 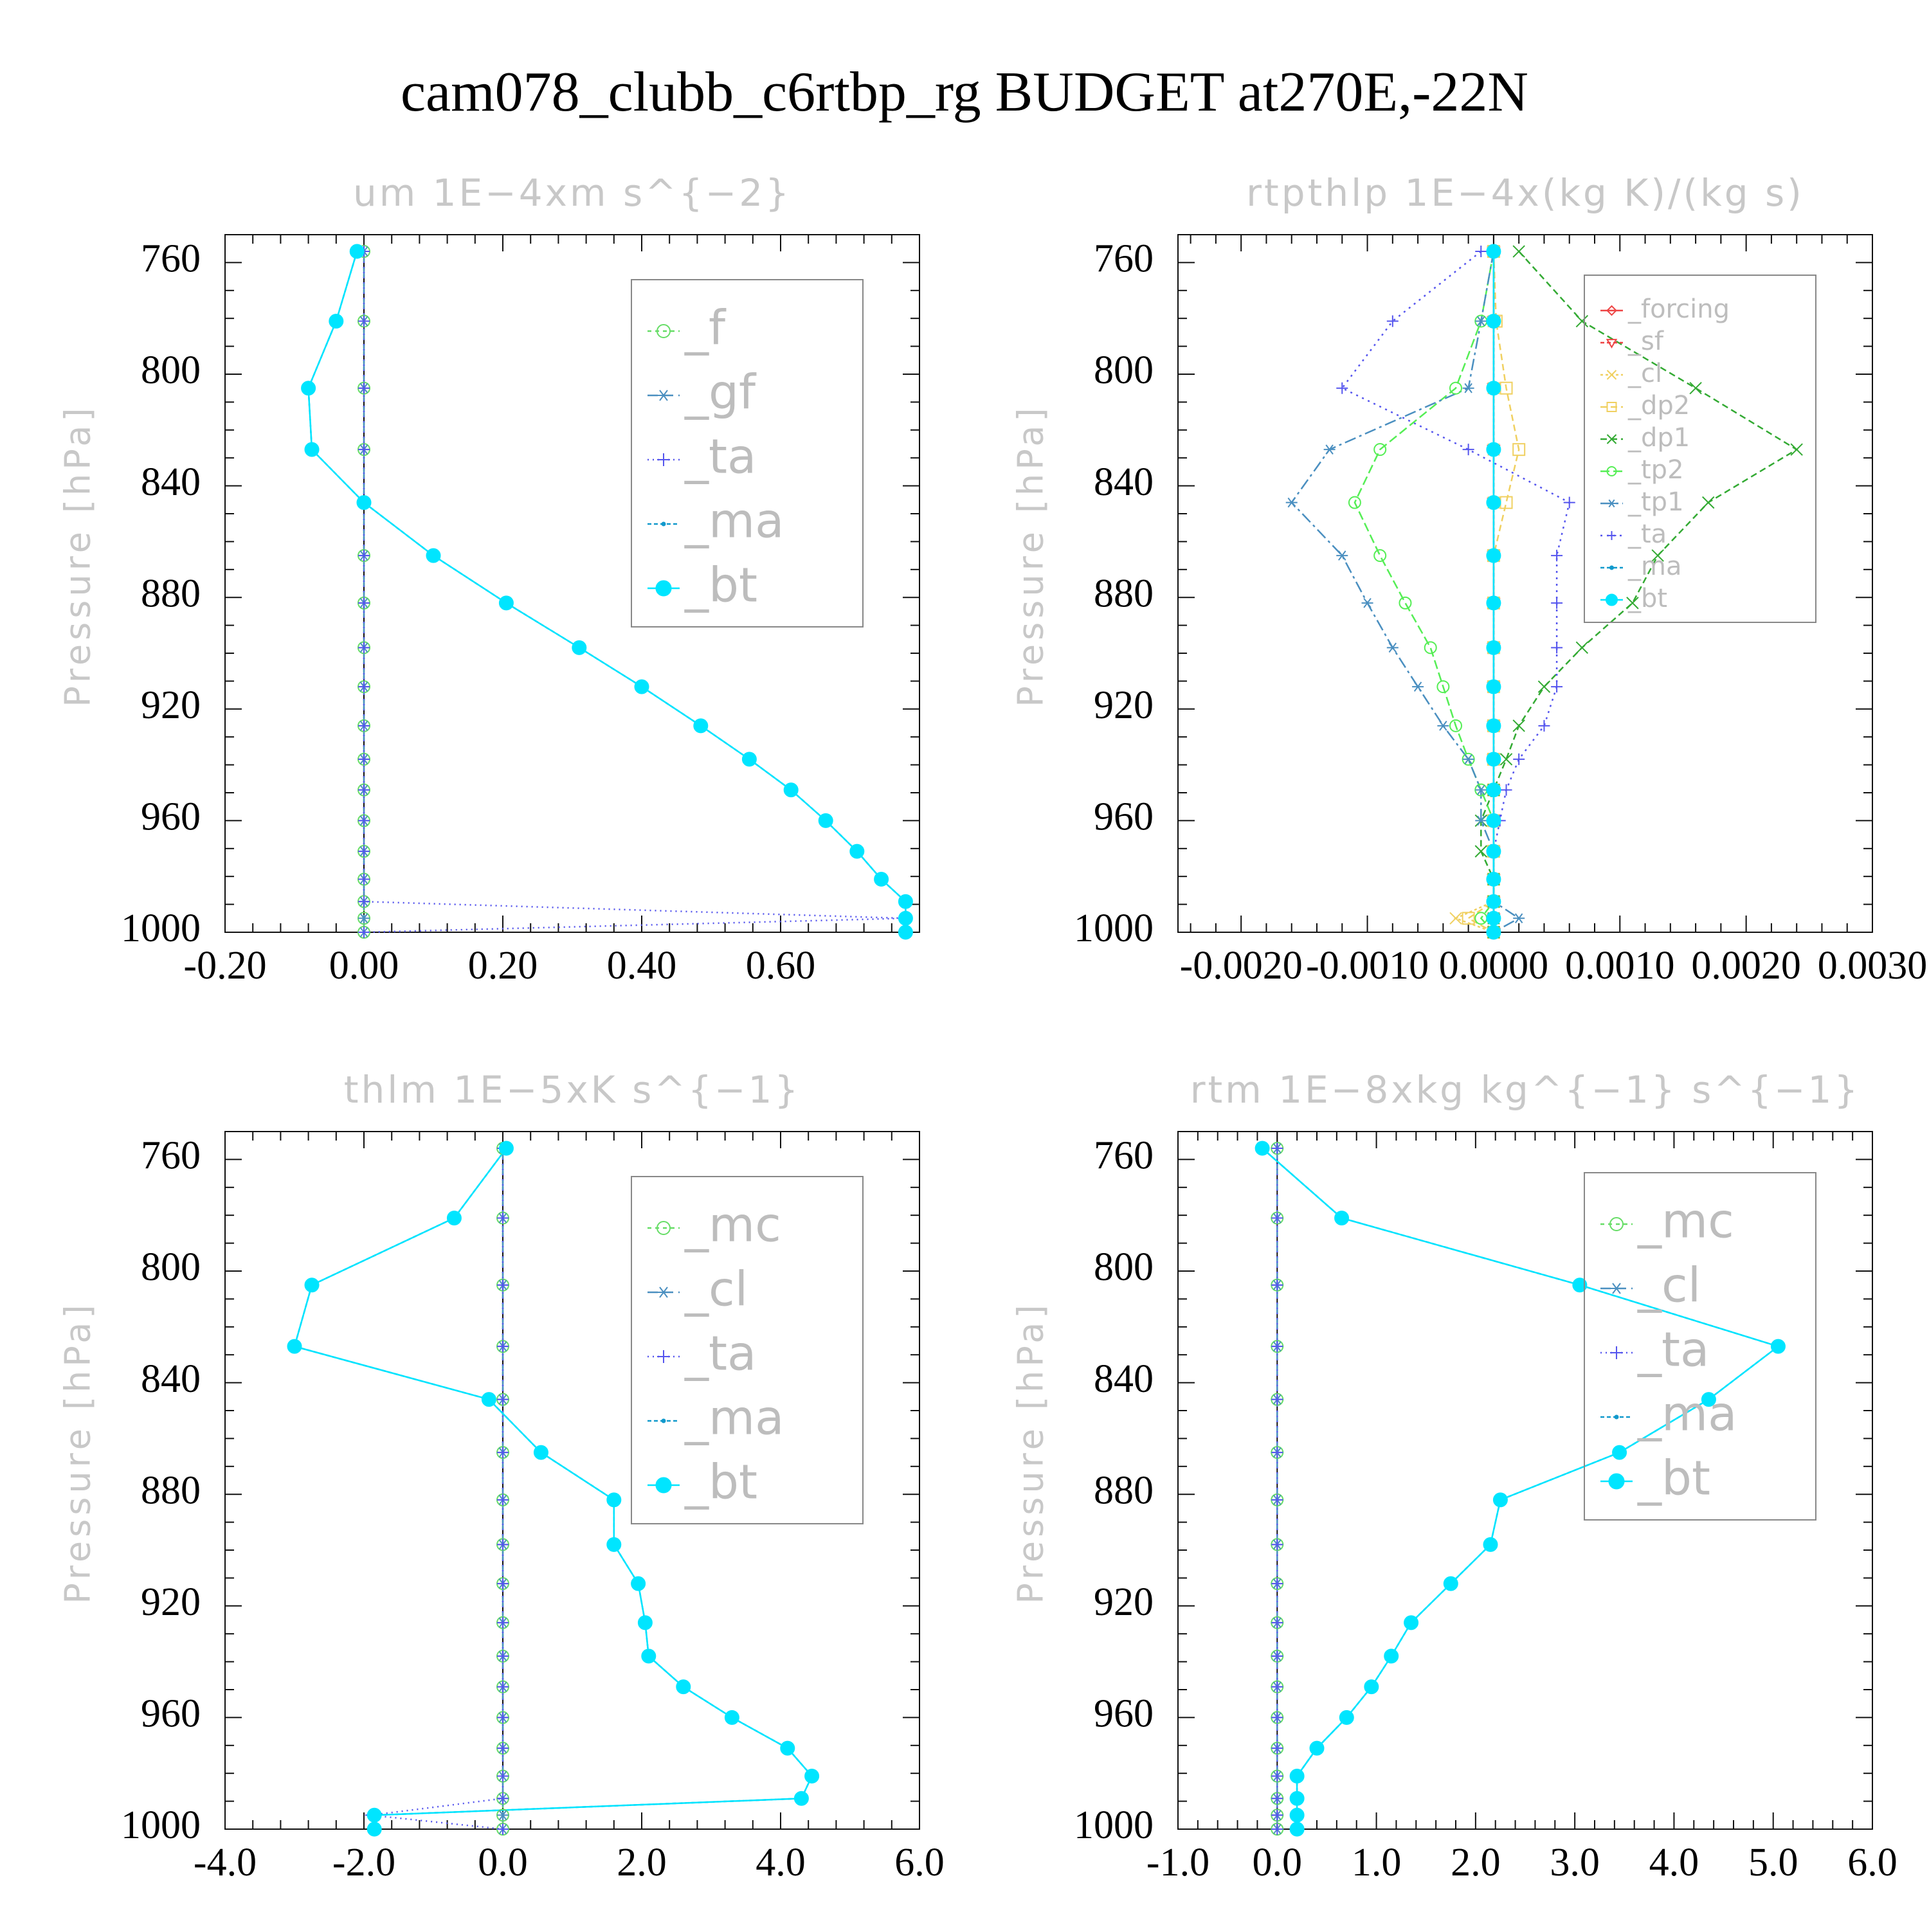 What do you see at coordinates (1278, 1862) in the screenshot?
I see `x-tick-label: 0.0` at bounding box center [1278, 1862].